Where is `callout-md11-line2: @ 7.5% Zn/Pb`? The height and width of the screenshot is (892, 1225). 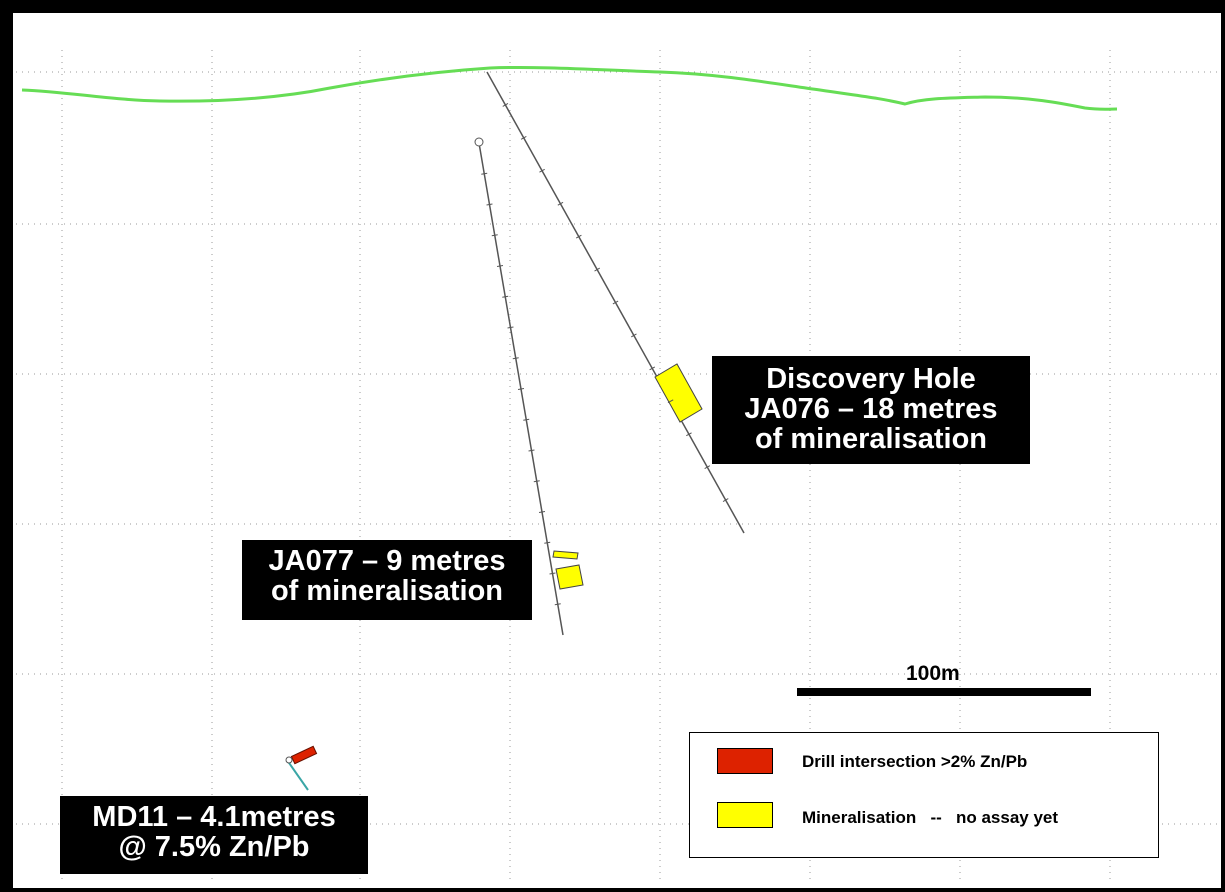 callout-md11-line2: @ 7.5% Zn/Pb is located at coordinates (214, 847).